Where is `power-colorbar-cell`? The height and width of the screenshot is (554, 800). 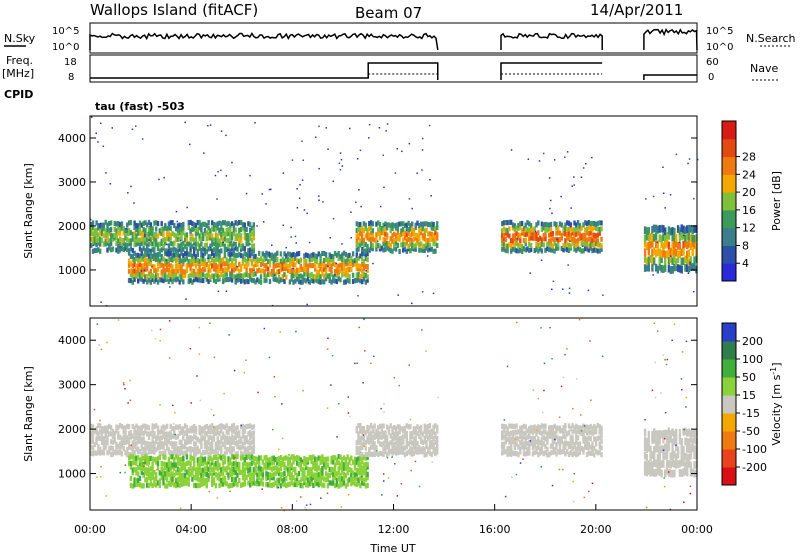 power-colorbar-cell is located at coordinates (729, 148).